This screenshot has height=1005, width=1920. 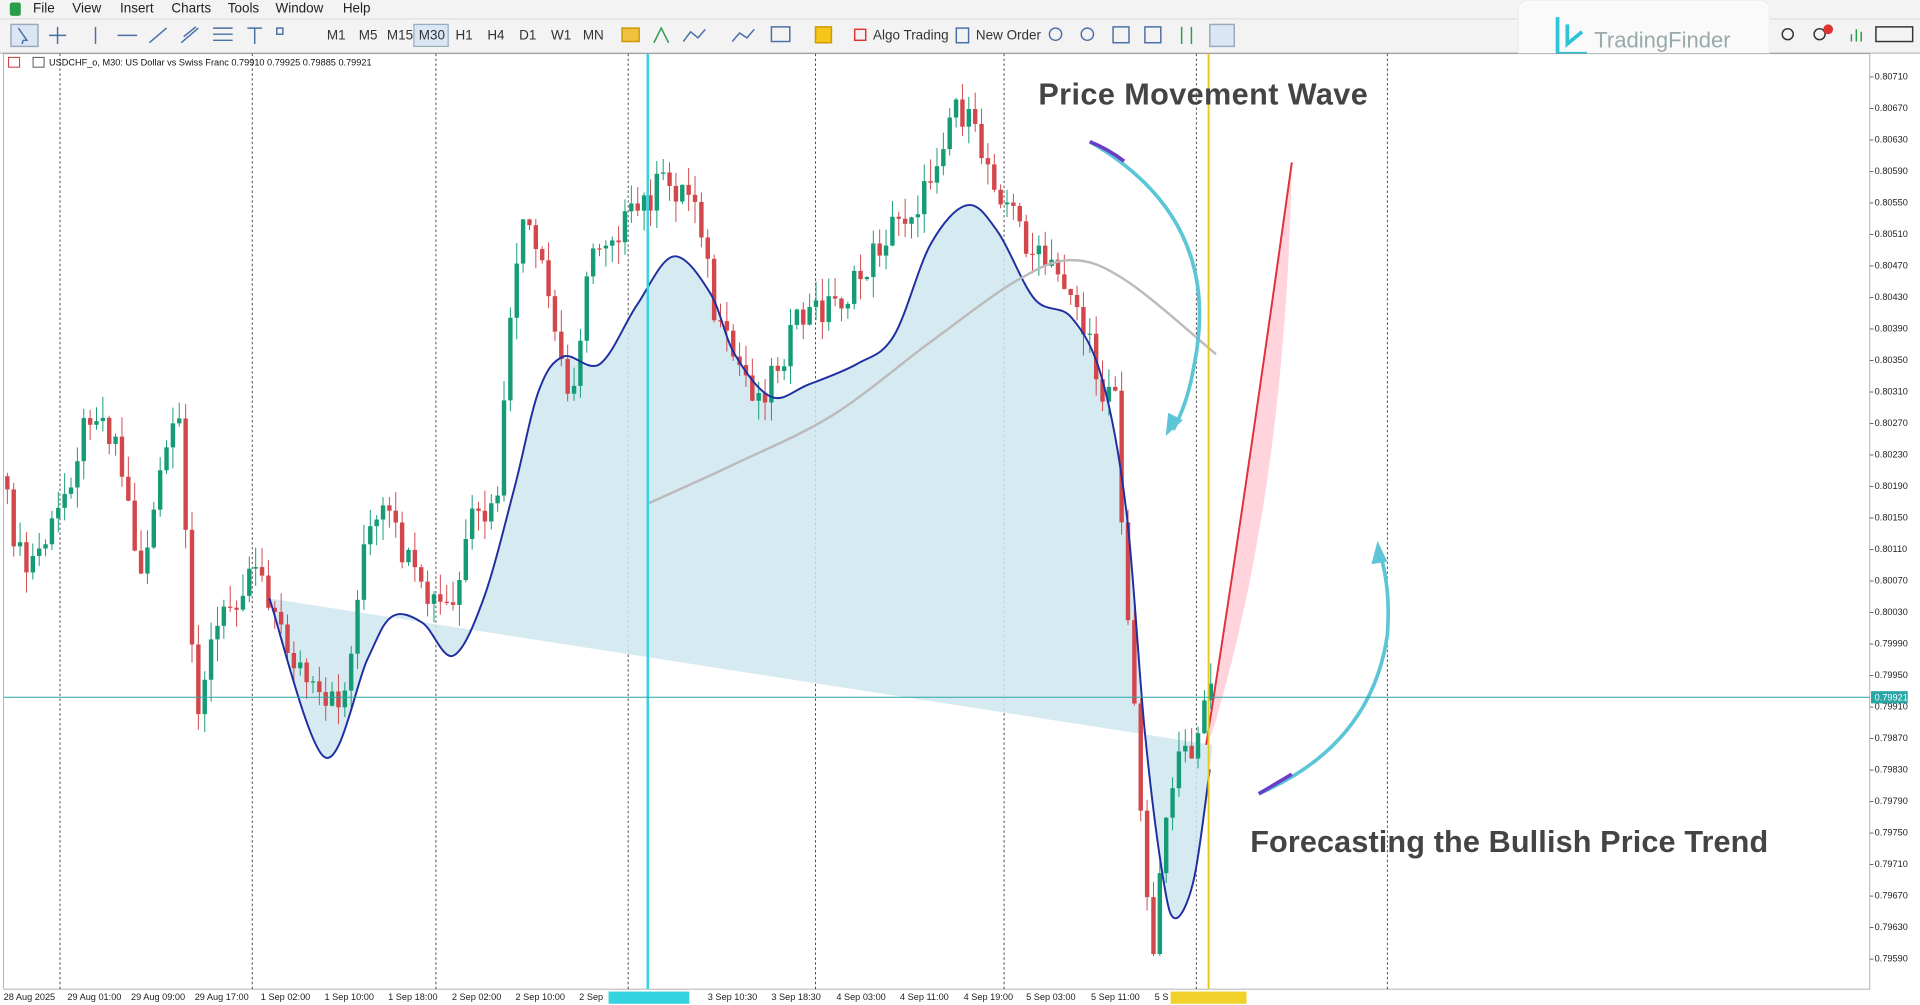 What do you see at coordinates (1891, 517) in the screenshot?
I see `y-tick-label: 0.80150` at bounding box center [1891, 517].